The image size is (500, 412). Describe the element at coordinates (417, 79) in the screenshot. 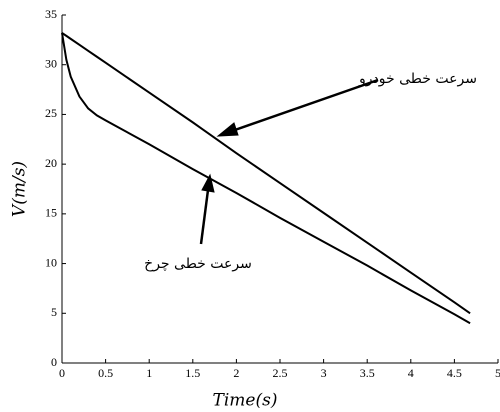

I see `annotation: سرعت خطی خودرو` at that location.